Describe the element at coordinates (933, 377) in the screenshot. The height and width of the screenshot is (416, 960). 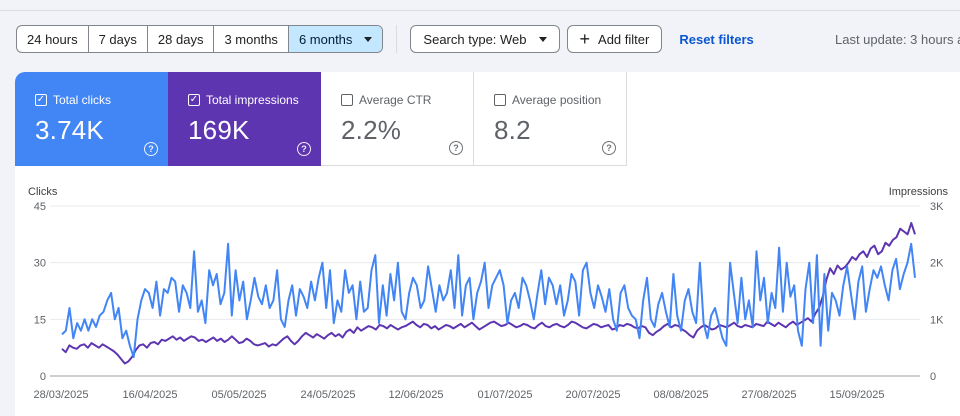
I see `right-tick-label: 0` at that location.